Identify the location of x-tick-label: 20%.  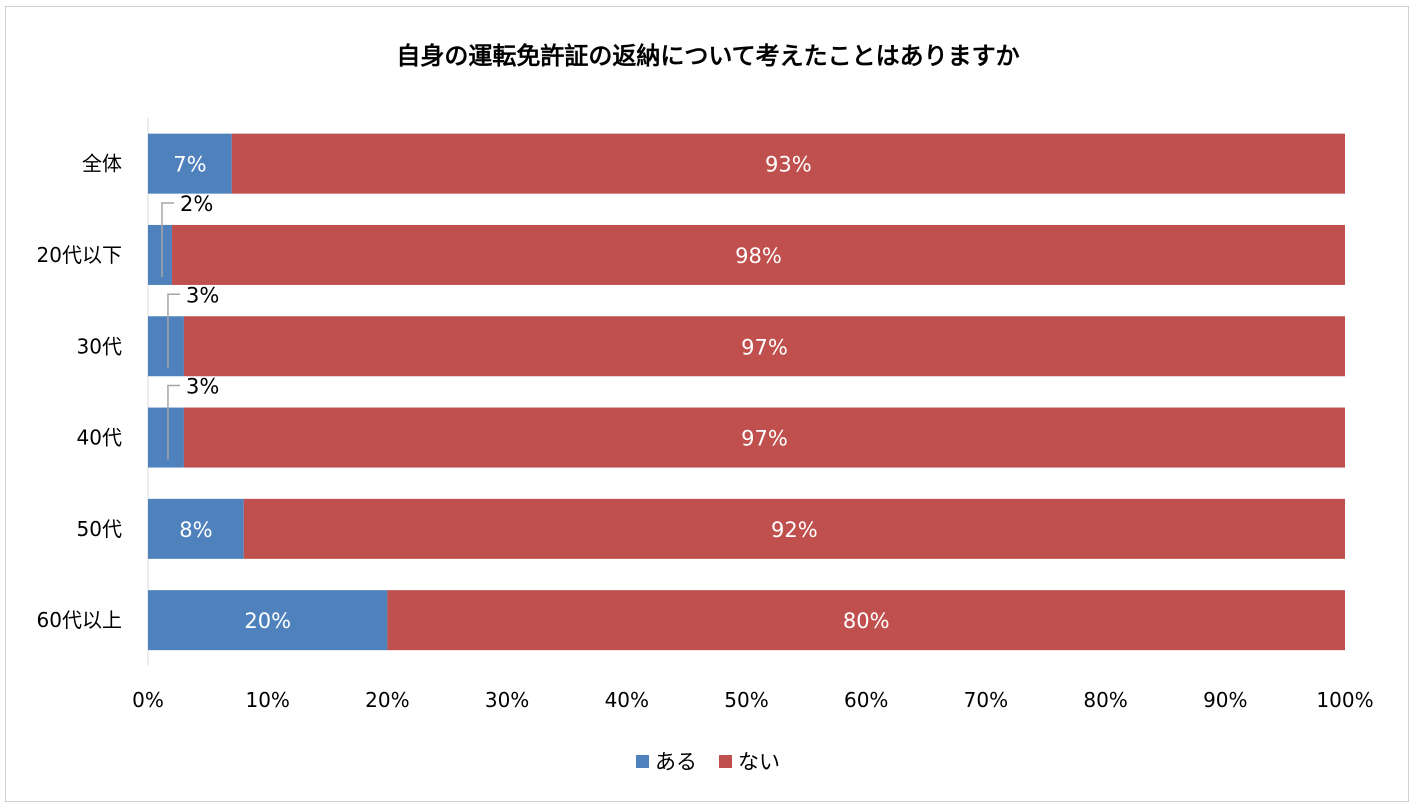
(387, 700).